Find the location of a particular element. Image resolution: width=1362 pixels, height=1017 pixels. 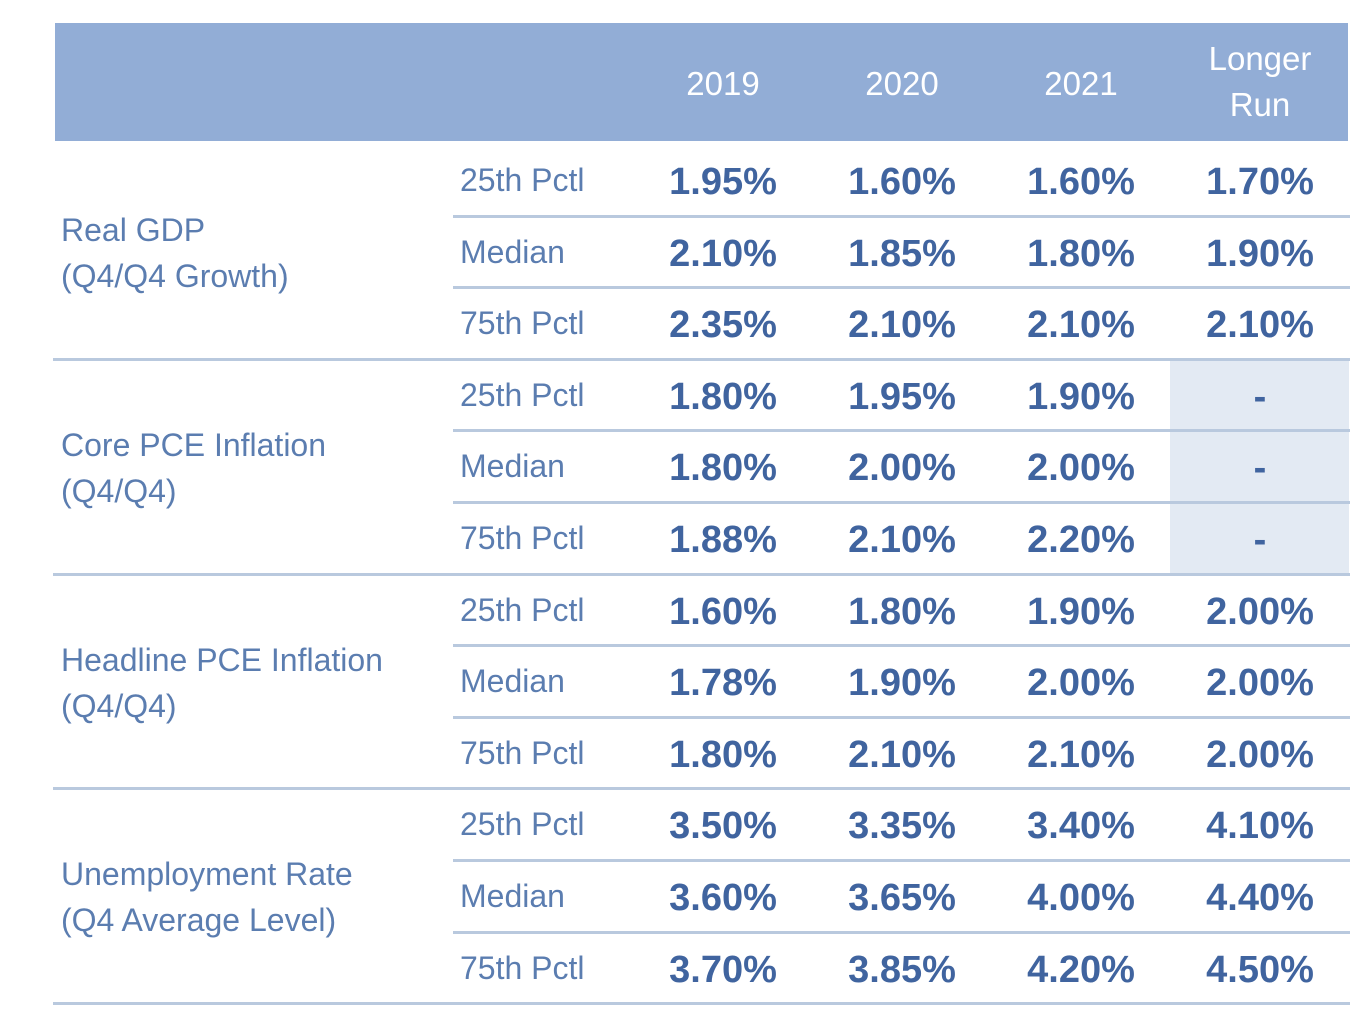

table-header is located at coordinates (701, 82).